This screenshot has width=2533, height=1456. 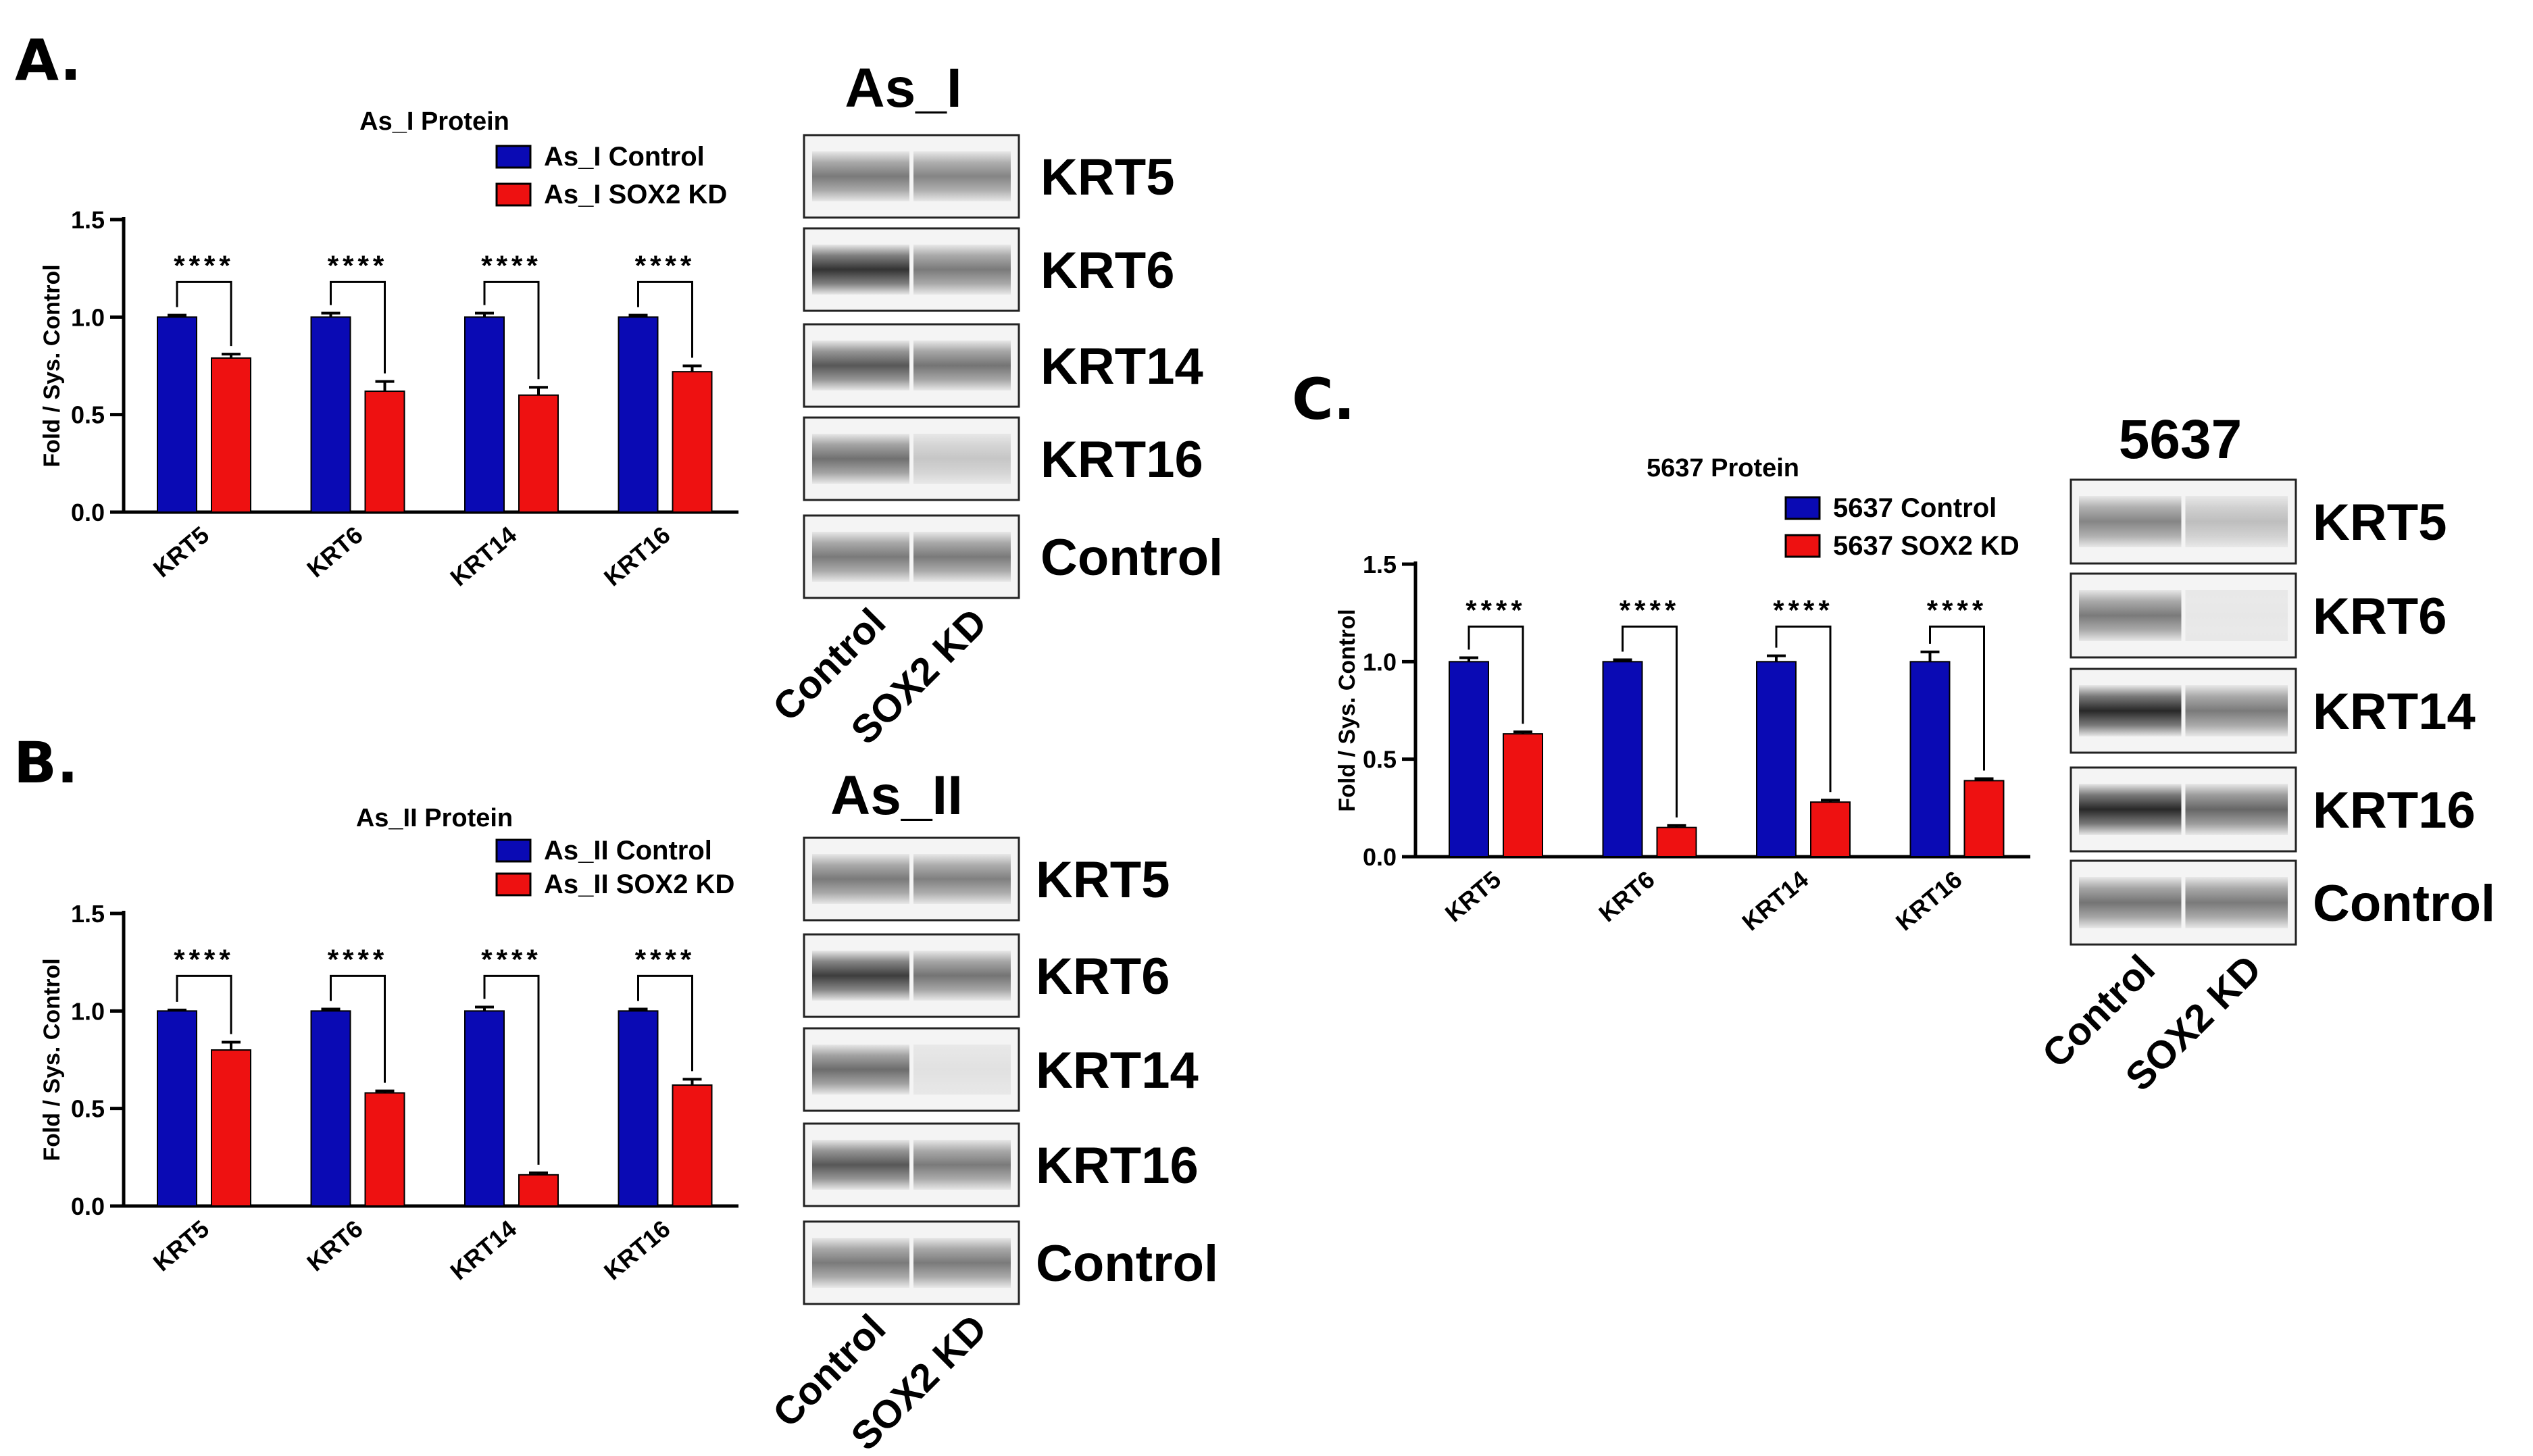 I want to click on blot-label-a-krt5: KRT5, so click(x=1107, y=177).